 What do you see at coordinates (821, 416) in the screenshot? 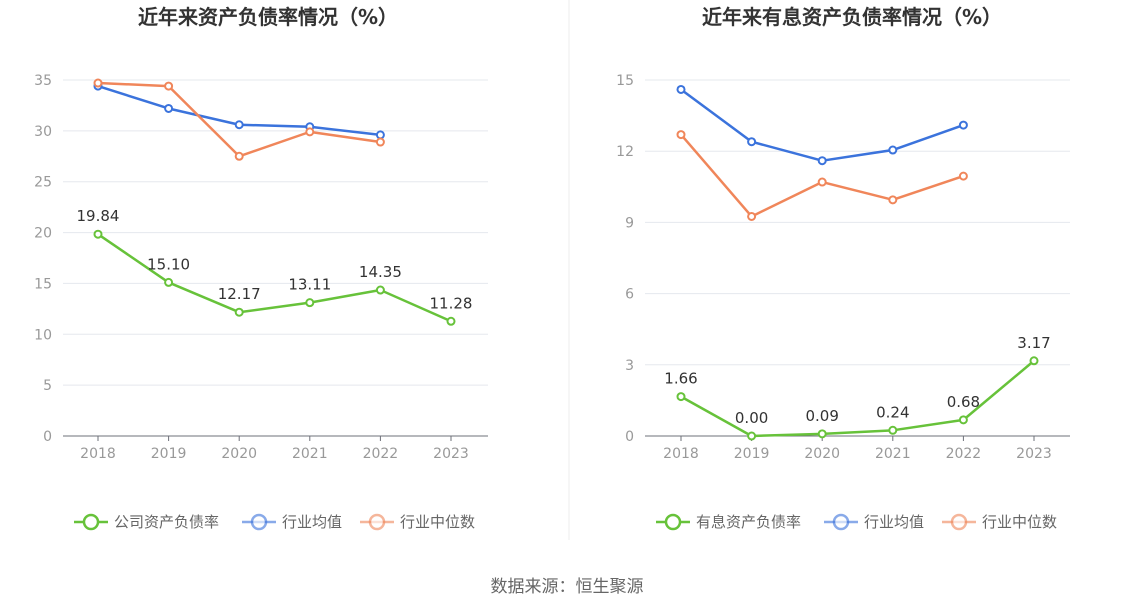
I see `data-label: 0.09` at bounding box center [821, 416].